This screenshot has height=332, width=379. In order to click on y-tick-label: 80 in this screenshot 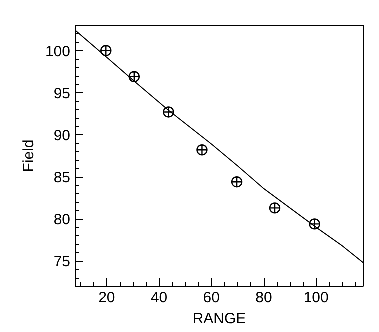, I will do `click(62, 220)`.